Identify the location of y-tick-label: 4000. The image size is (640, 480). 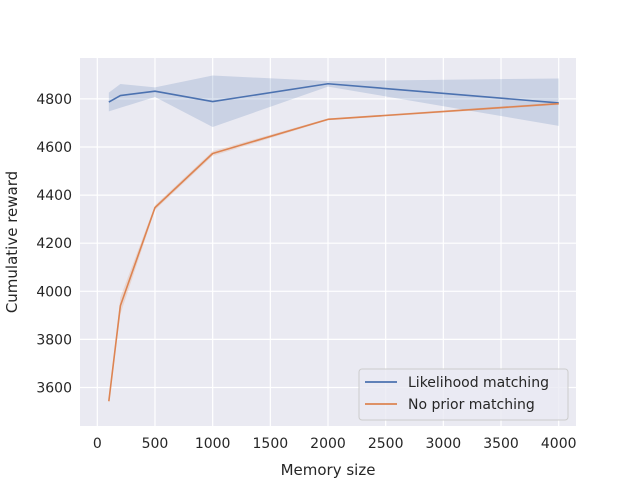
(54, 292).